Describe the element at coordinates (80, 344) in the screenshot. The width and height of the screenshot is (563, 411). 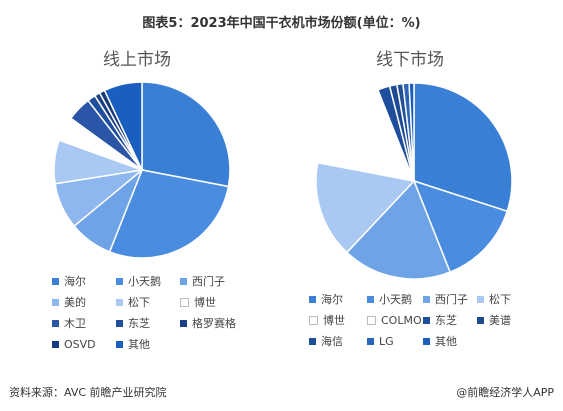
I see `legend-label: OSVD` at that location.